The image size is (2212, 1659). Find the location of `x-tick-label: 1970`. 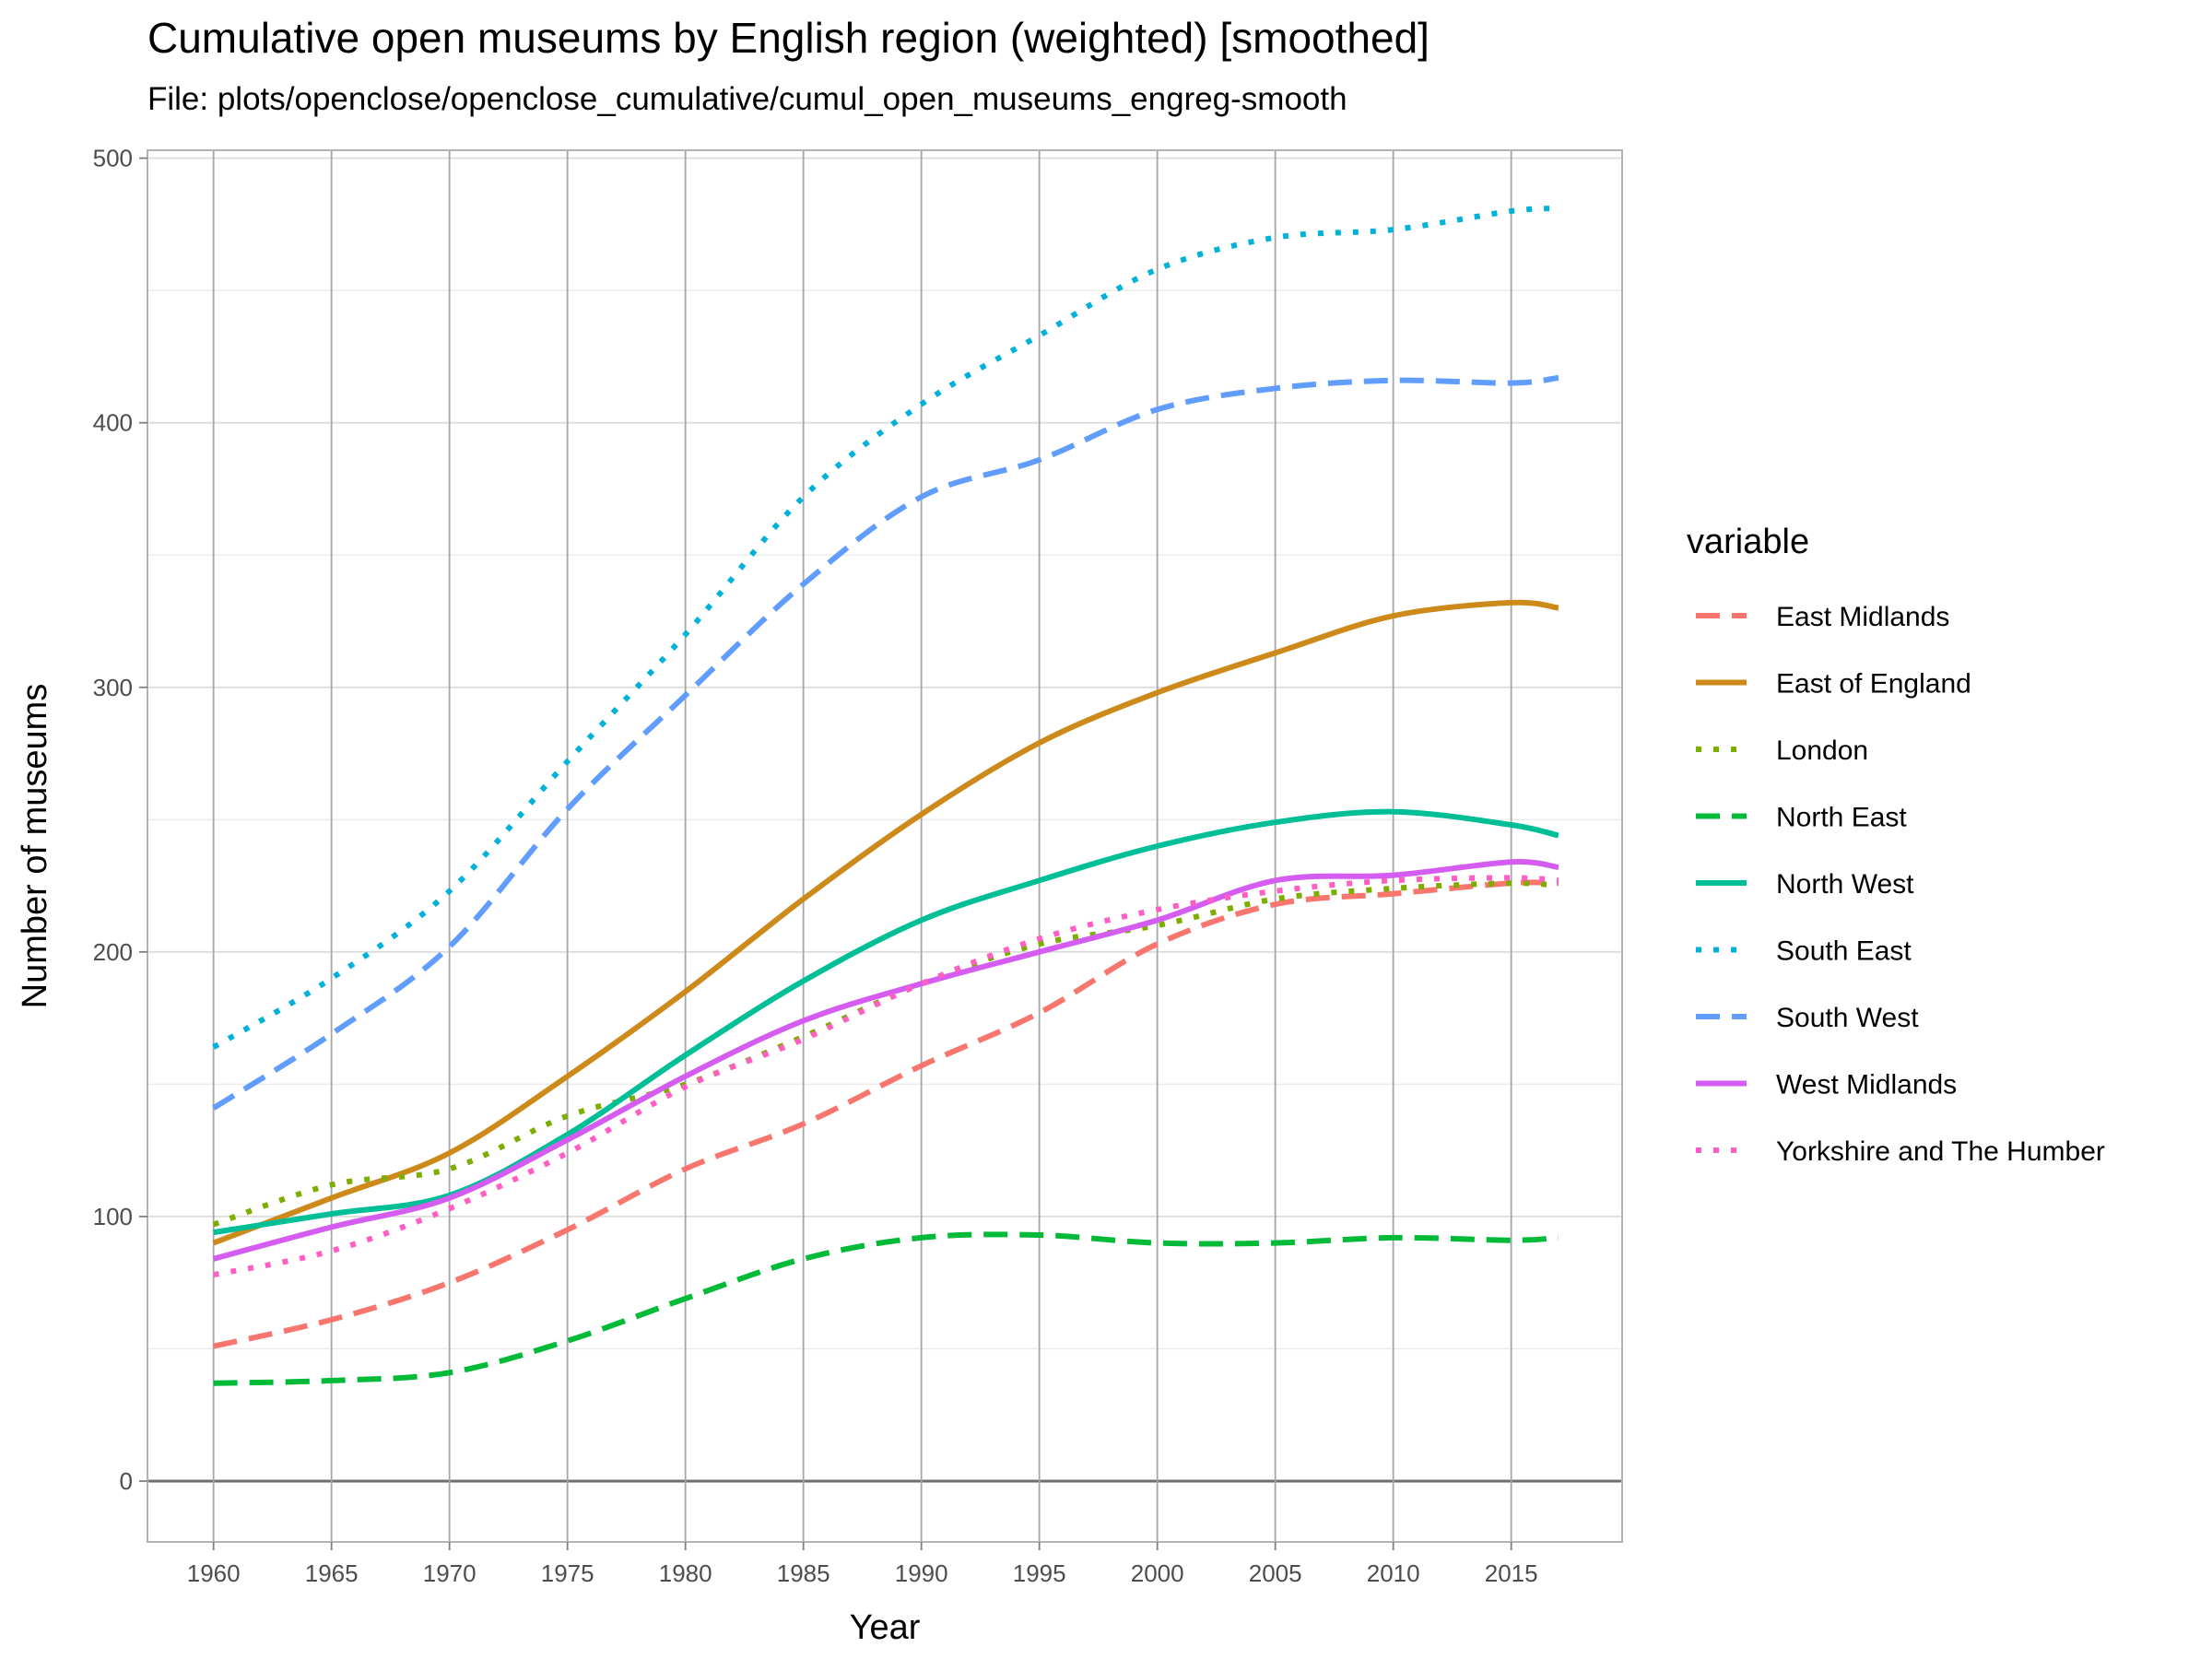

x-tick-label: 1970 is located at coordinates (450, 1573).